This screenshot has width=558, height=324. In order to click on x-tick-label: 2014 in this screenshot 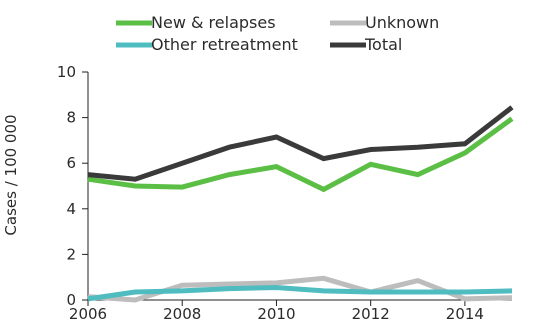, I will do `click(465, 312)`.